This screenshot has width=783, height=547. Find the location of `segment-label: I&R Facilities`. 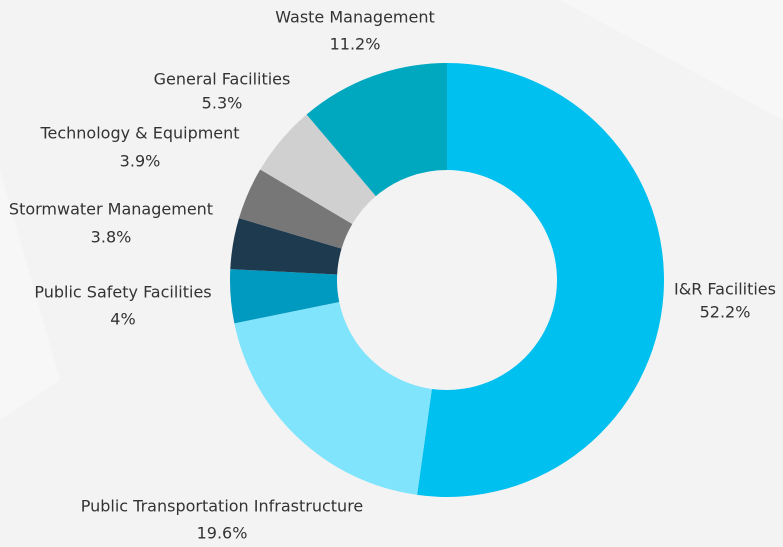

segment-label: I&R Facilities is located at coordinates (725, 289).